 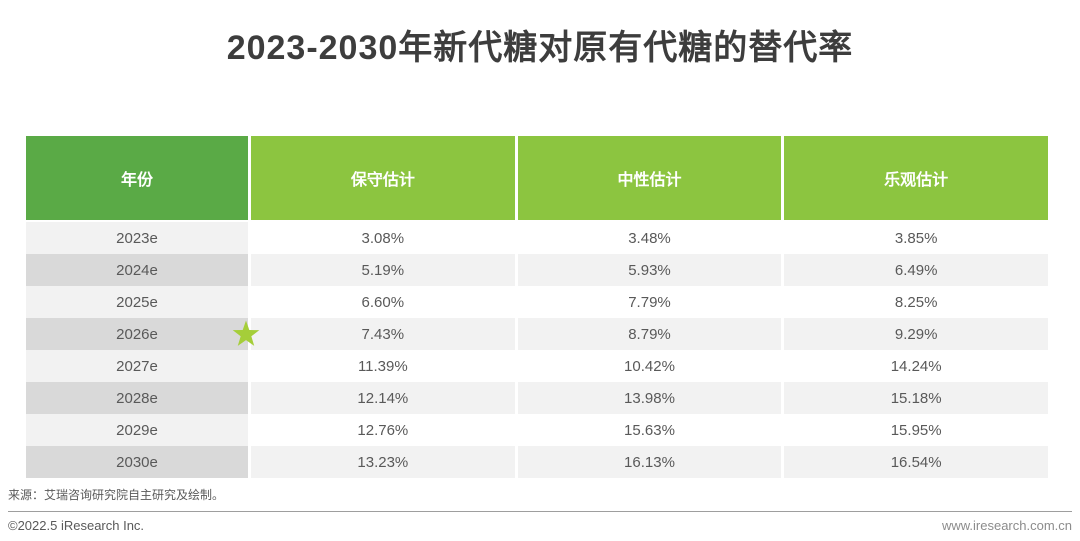 I want to click on neutral-cell: 16.13%, so click(x=649, y=462).